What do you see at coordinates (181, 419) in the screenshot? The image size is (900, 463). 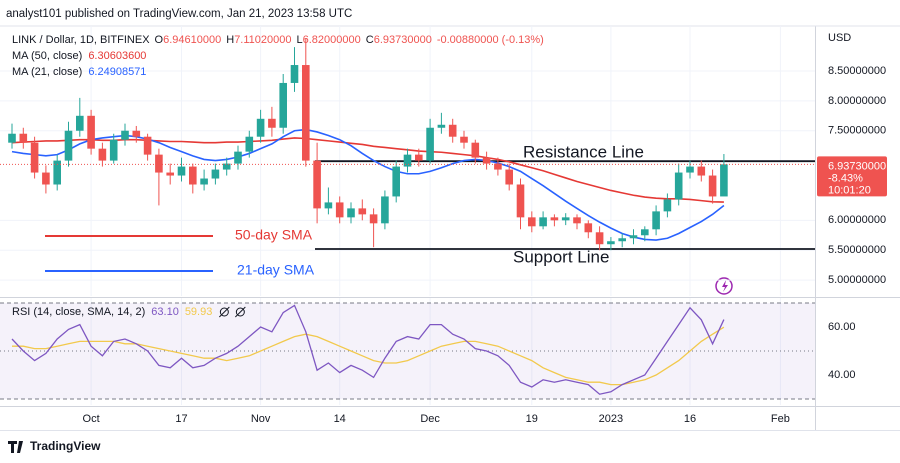 I see `x-tick-label: 17` at bounding box center [181, 419].